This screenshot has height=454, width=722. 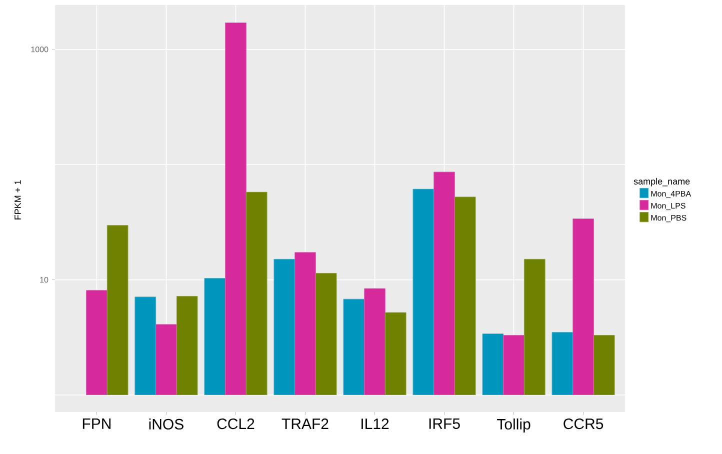 What do you see at coordinates (668, 206) in the screenshot?
I see `legend-label: Mon_LPS` at bounding box center [668, 206].